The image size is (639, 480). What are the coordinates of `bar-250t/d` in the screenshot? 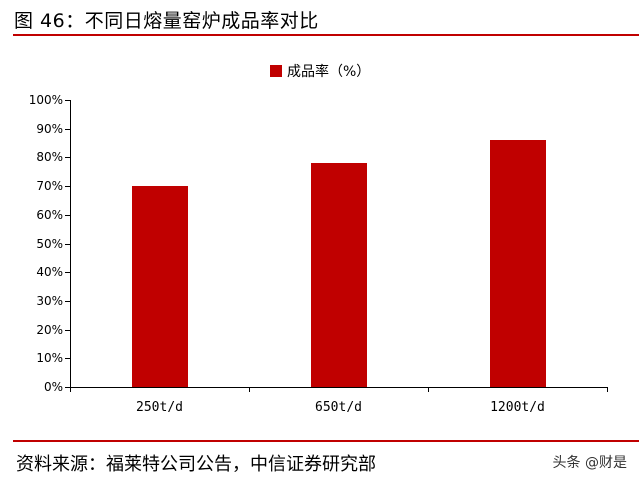 It's located at (159, 286).